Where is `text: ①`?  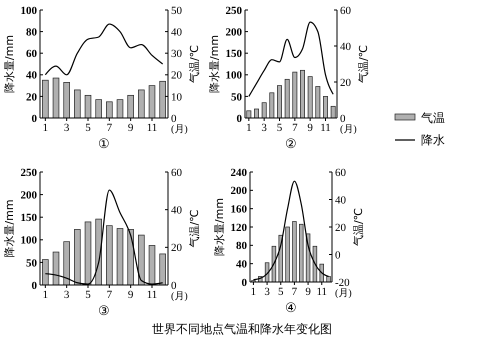 text: ① is located at coordinates (104, 143).